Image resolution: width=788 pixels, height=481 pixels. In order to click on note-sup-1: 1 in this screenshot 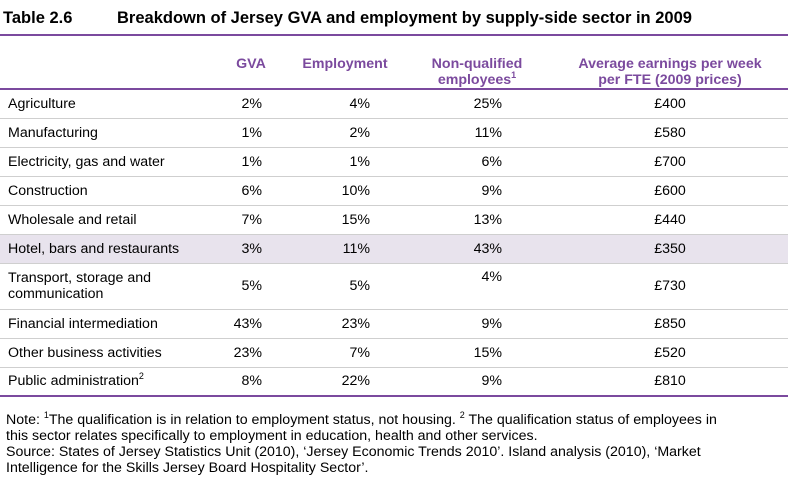, I will do `click(46, 415)`.